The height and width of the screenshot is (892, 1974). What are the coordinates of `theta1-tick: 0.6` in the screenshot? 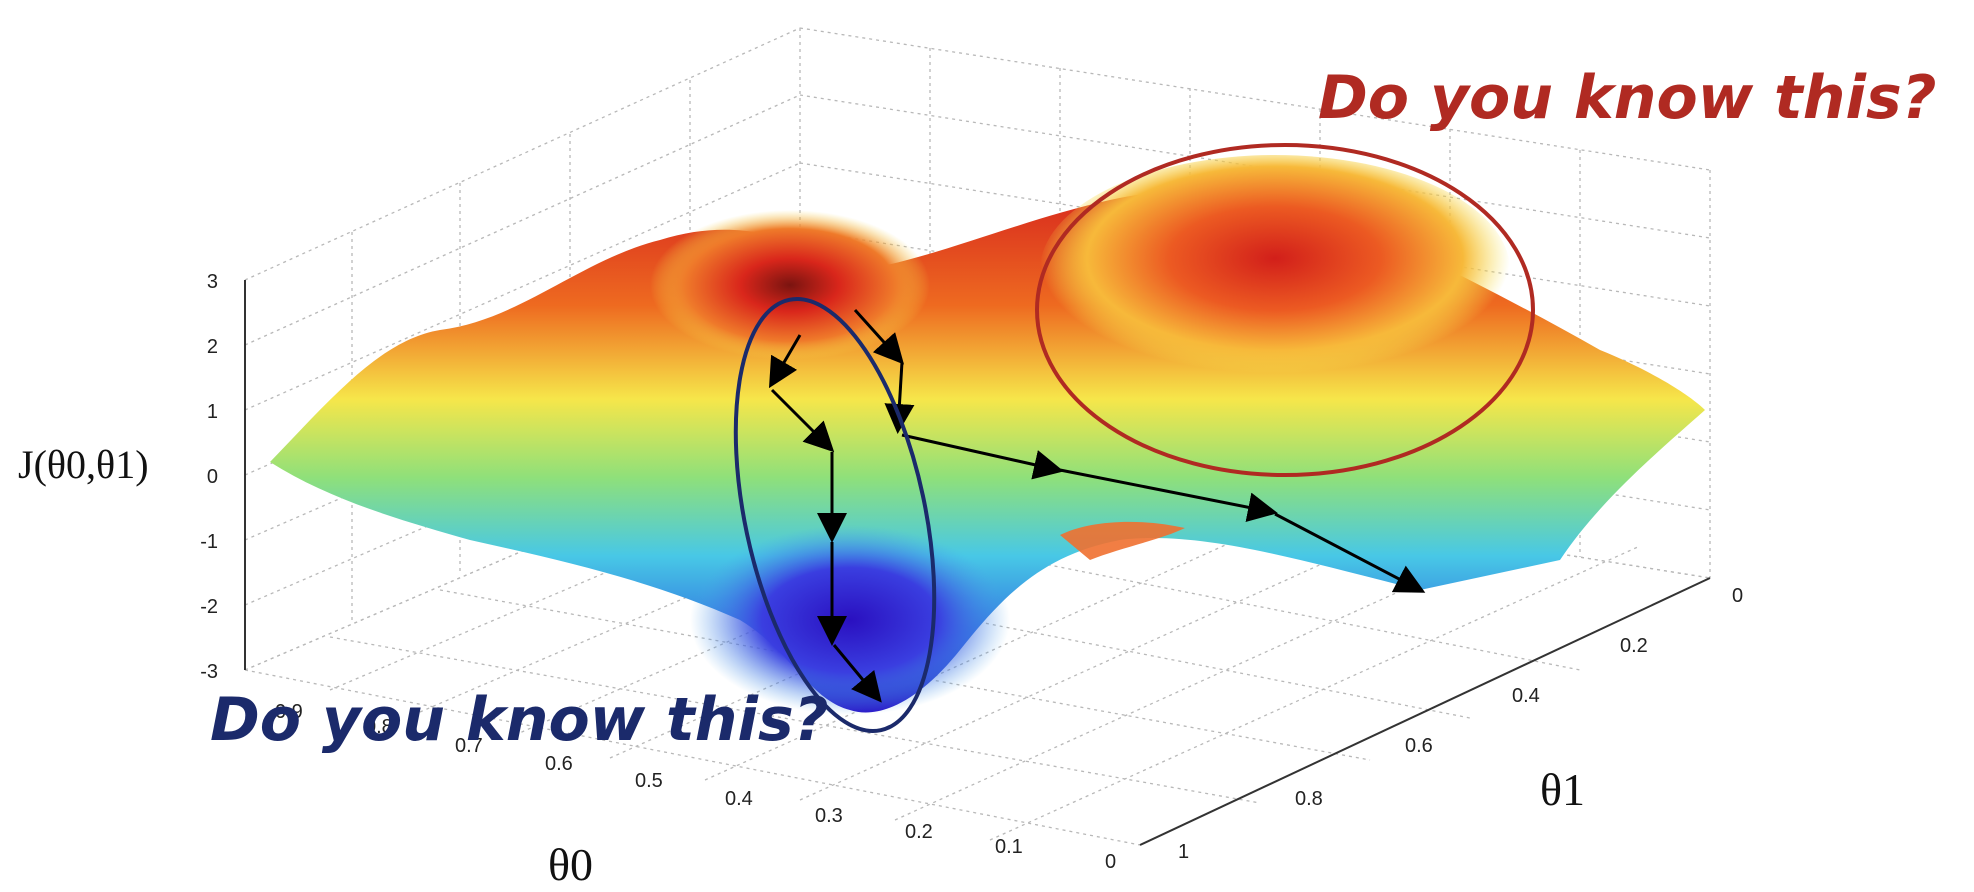 It's located at (1419, 746).